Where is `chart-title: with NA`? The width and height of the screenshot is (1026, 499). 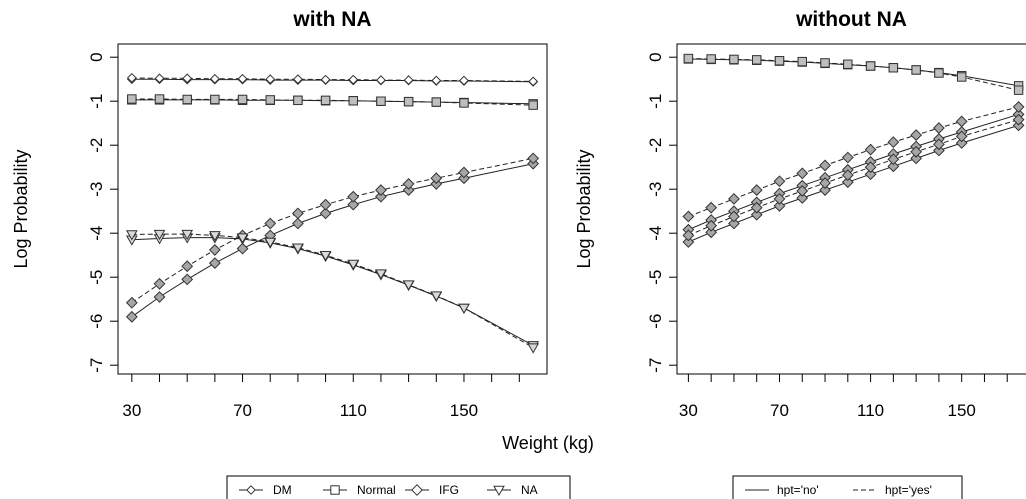
chart-title: with NA is located at coordinates (331, 19).